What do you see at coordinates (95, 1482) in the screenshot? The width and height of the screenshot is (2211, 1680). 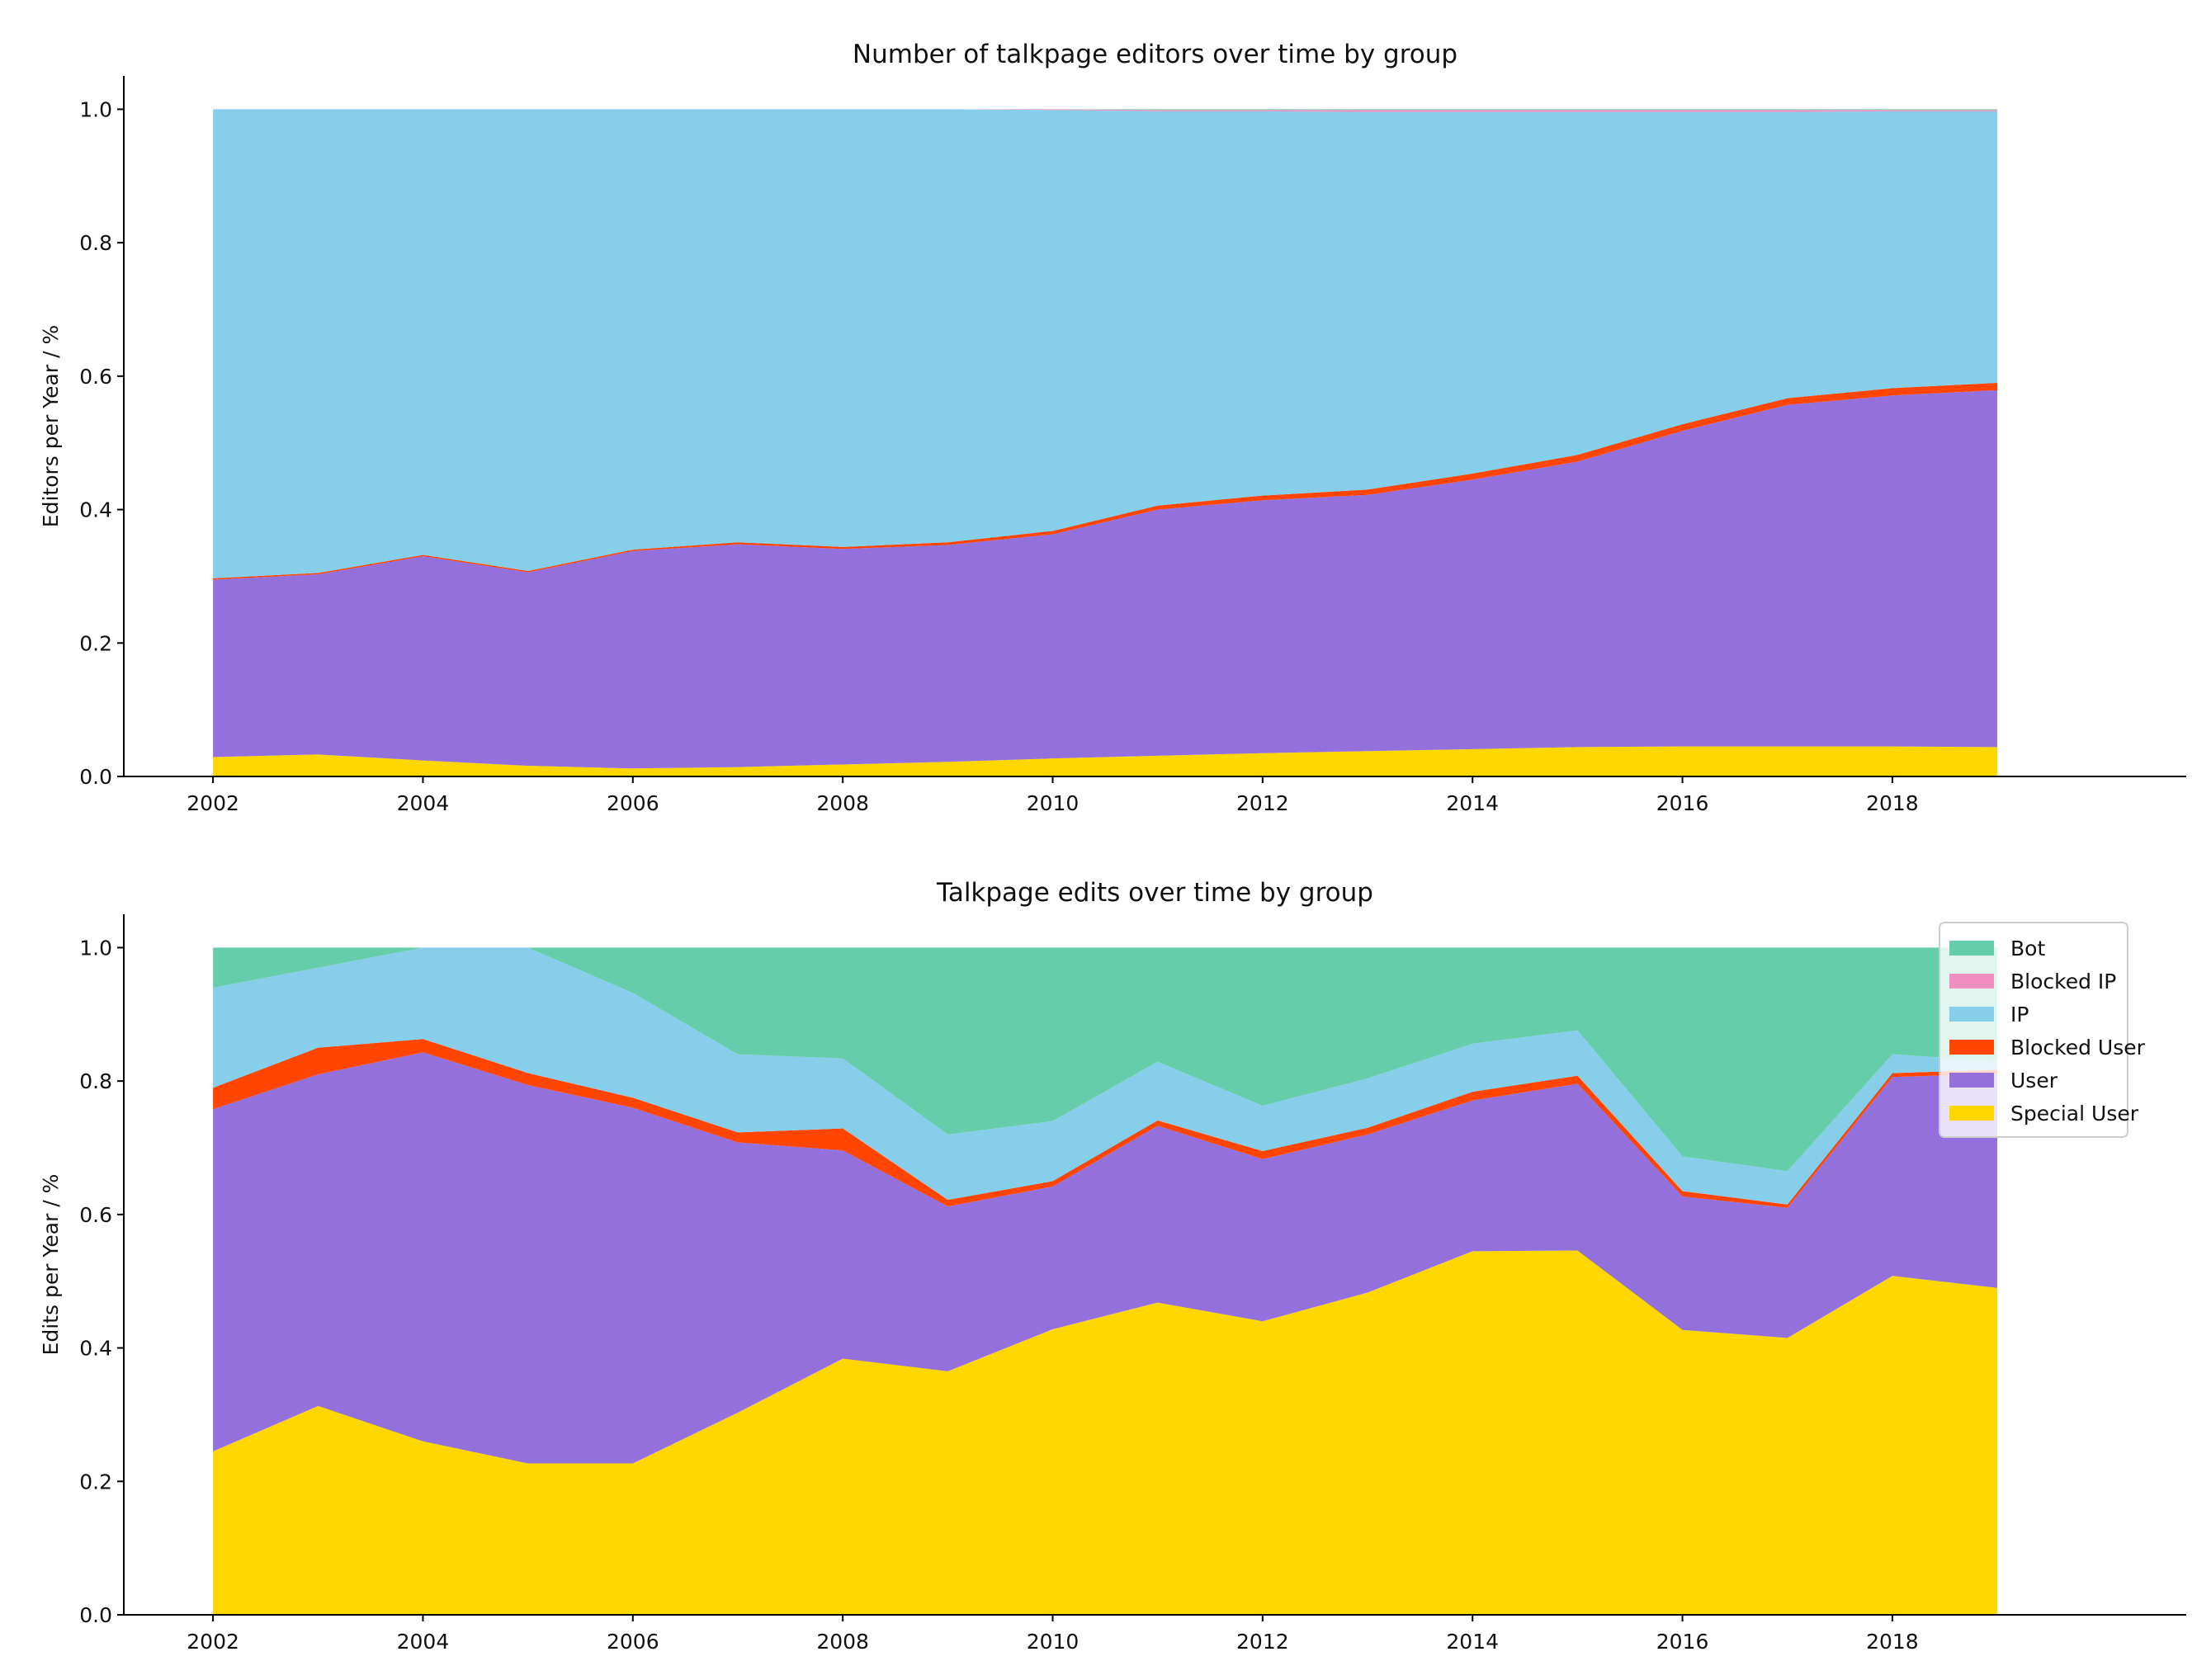 I see `edits-y-tick-label: 0.2` at bounding box center [95, 1482].